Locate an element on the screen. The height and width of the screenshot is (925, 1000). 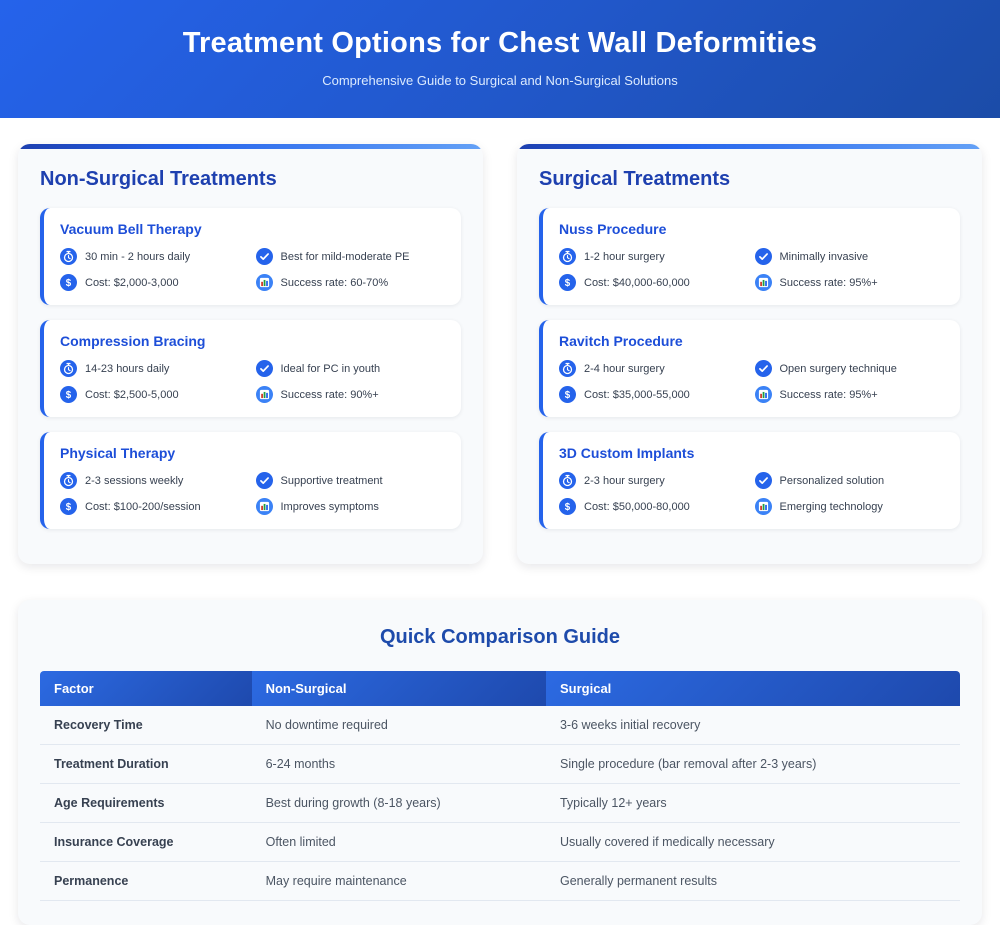
detail-text: Cost: $2,000-3,000 is located at coordinates (132, 282).